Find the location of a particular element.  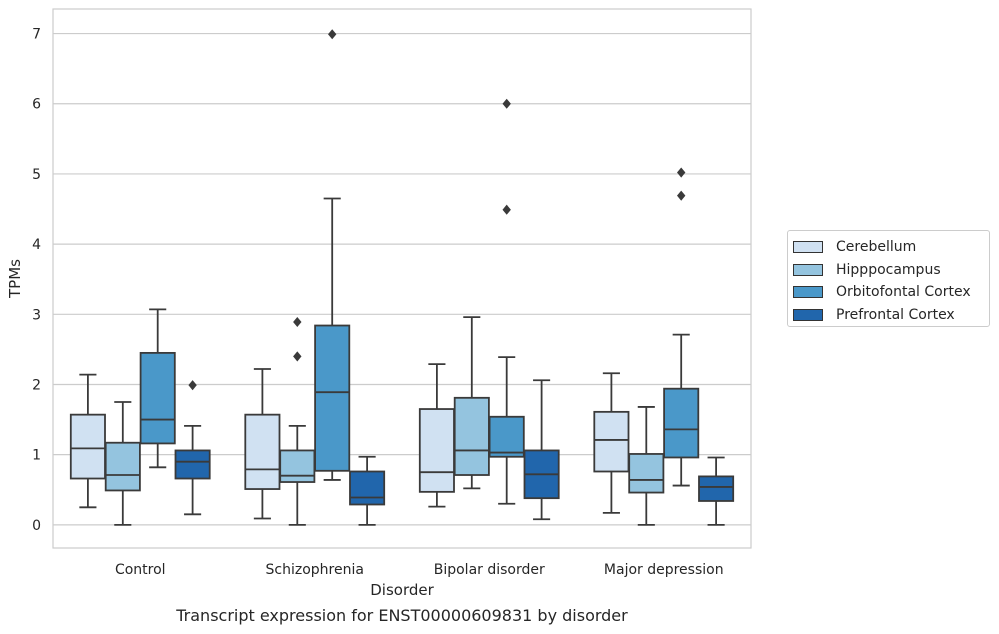

legend-item-orbitofrontal-cortex: Orbitofontal Cortex is located at coordinates (888, 292).